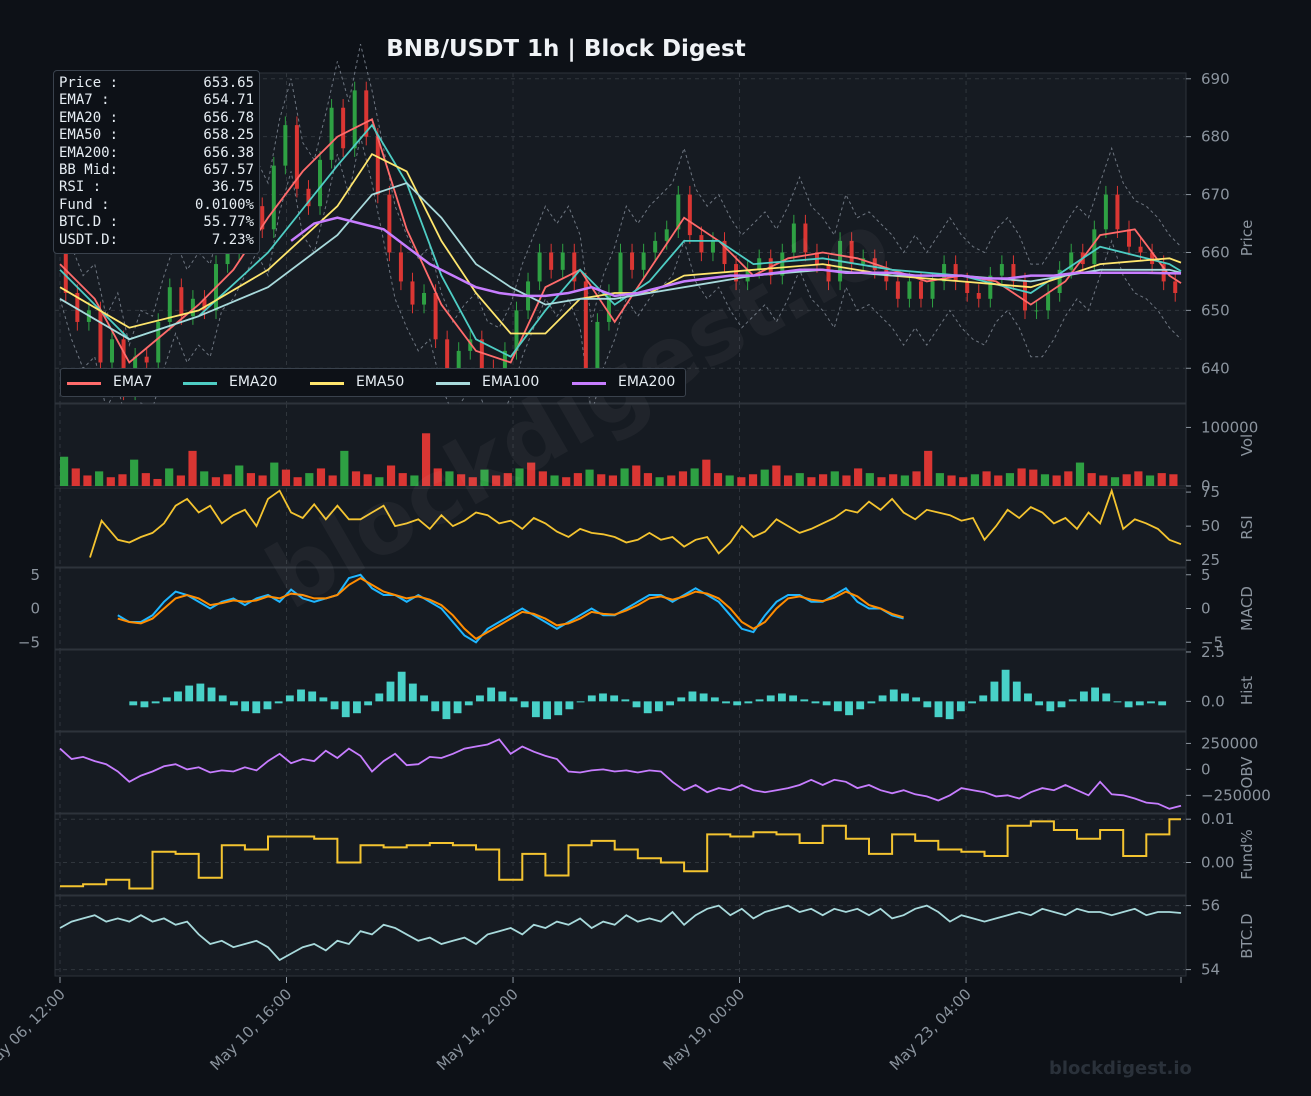 This screenshot has height=1096, width=1311. Describe the element at coordinates (156, 240) in the screenshot. I see `info-row: USDT.D: 7.23%` at that location.